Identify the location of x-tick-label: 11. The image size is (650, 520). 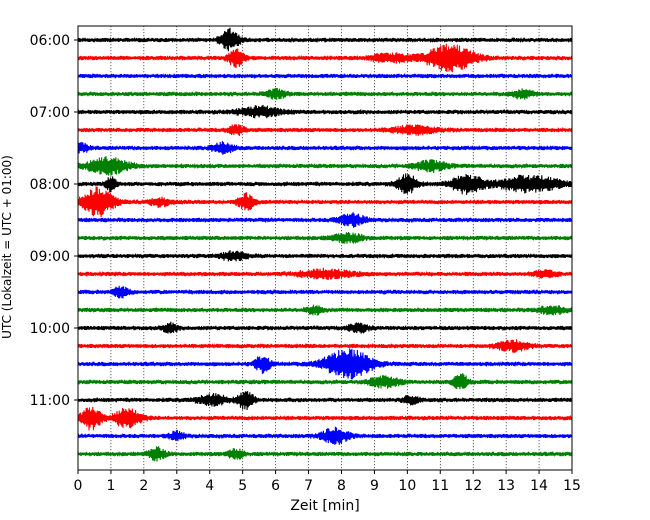
(440, 486).